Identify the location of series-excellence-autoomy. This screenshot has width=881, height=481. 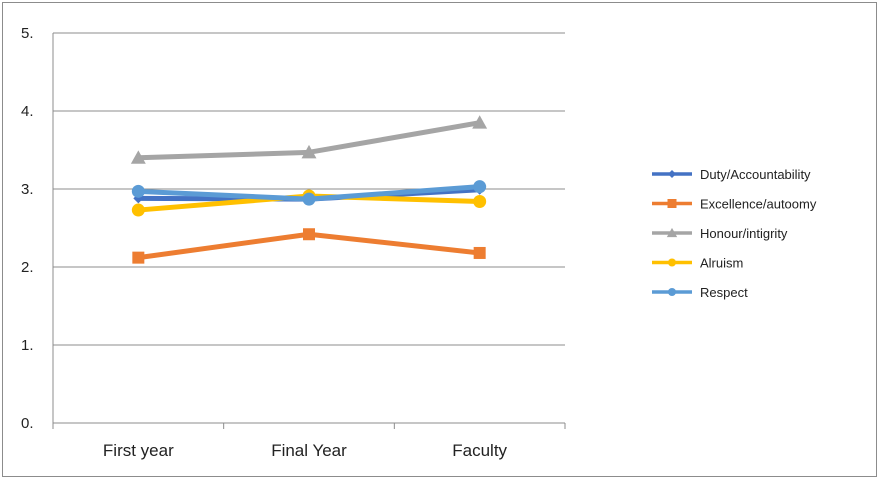
(309, 246).